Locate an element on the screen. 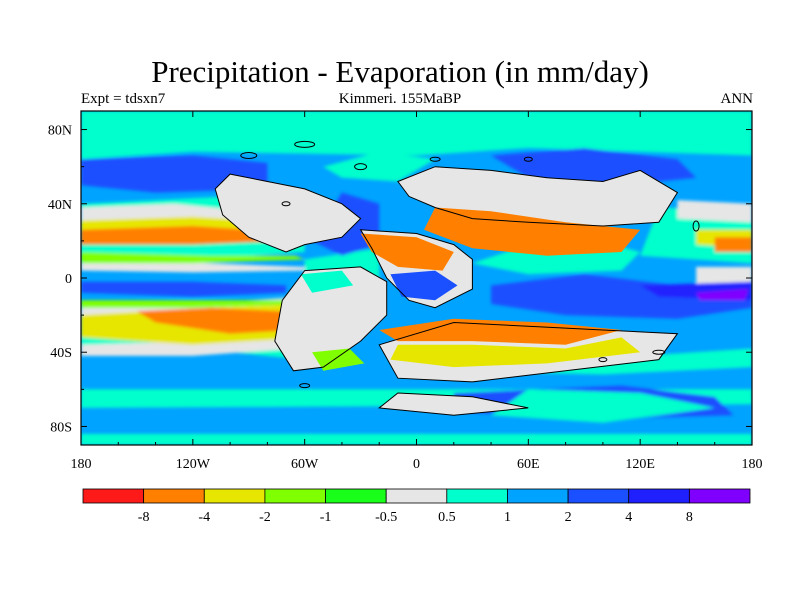 The width and height of the screenshot is (800, 600). lon-tick-label-4: 60E is located at coordinates (528, 464).